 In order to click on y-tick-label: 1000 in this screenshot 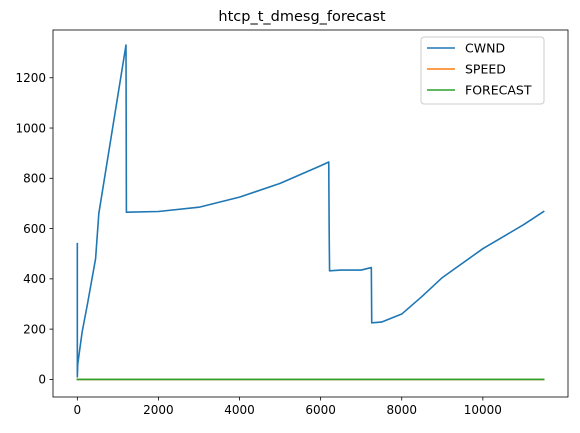, I will do `click(30, 128)`.